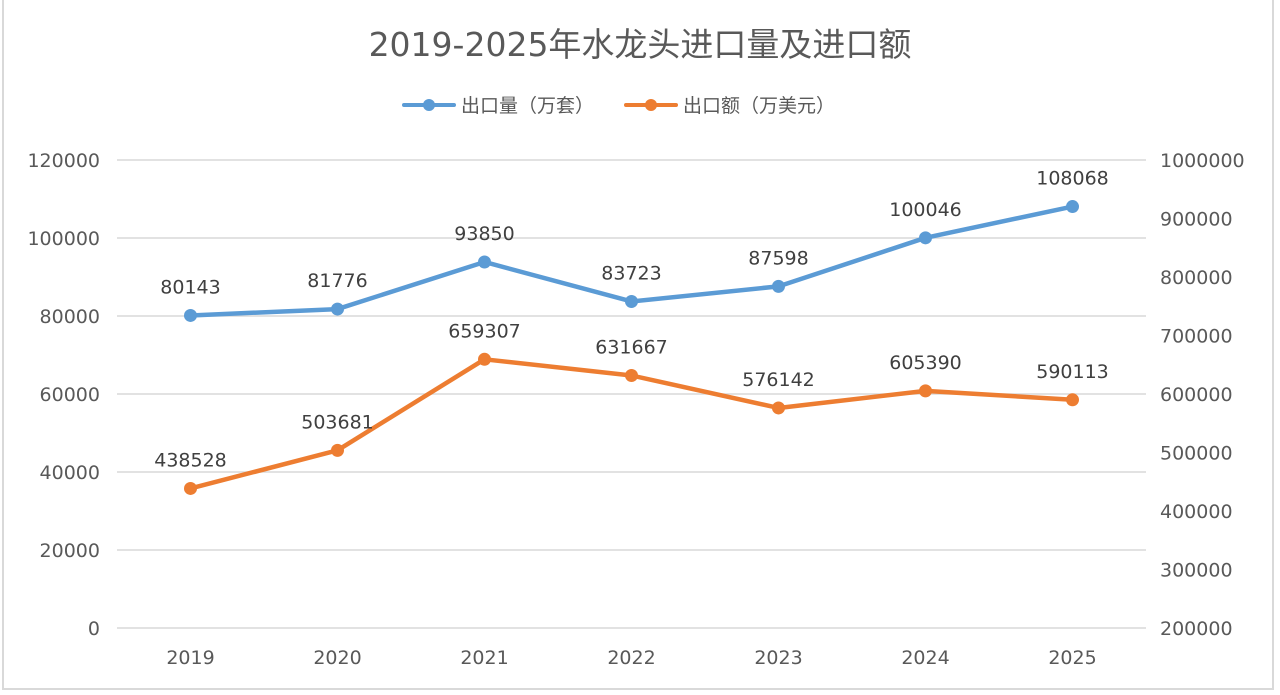 This screenshot has width=1280, height=695. I want to click on x-axis-tick-label: 2024, so click(925, 658).